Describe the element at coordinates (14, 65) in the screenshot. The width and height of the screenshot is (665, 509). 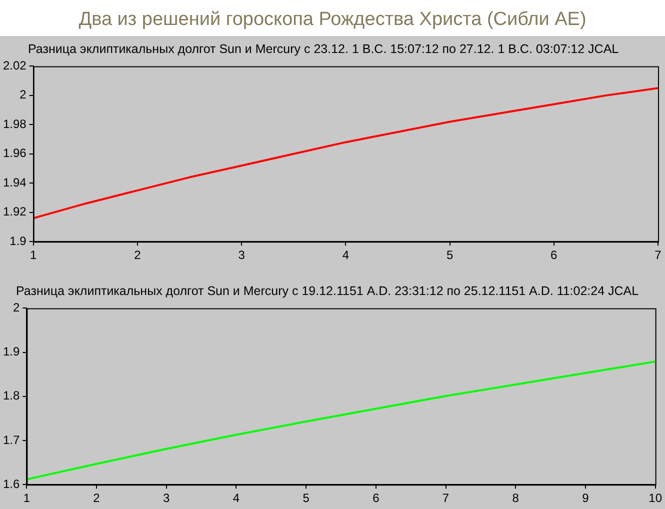
I see `y-tick-label: 2.02` at that location.